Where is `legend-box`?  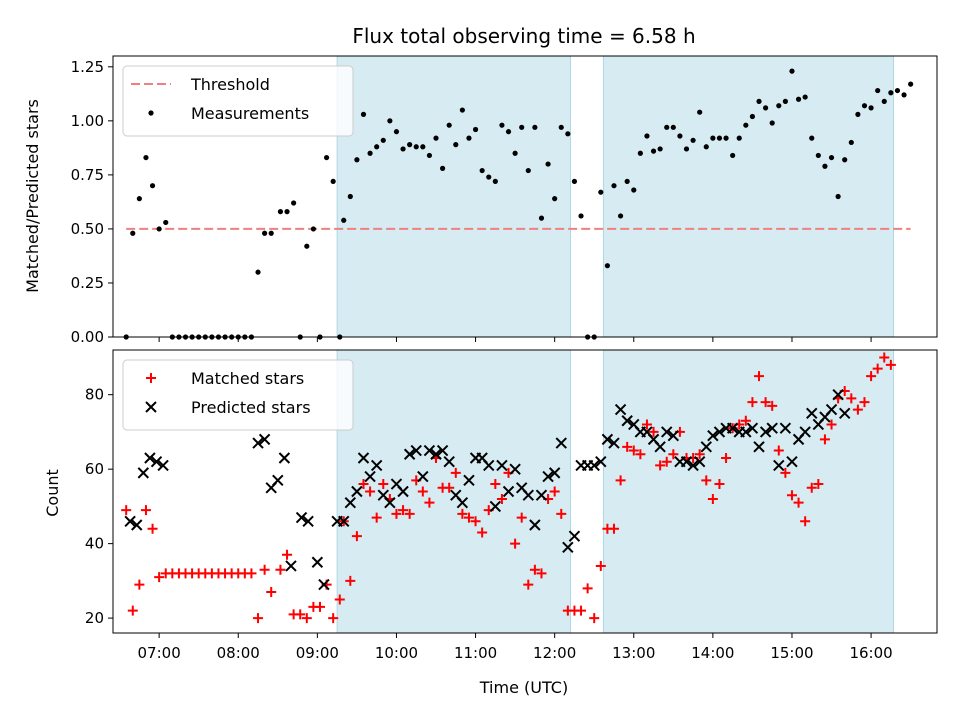
legend-box is located at coordinates (238, 395).